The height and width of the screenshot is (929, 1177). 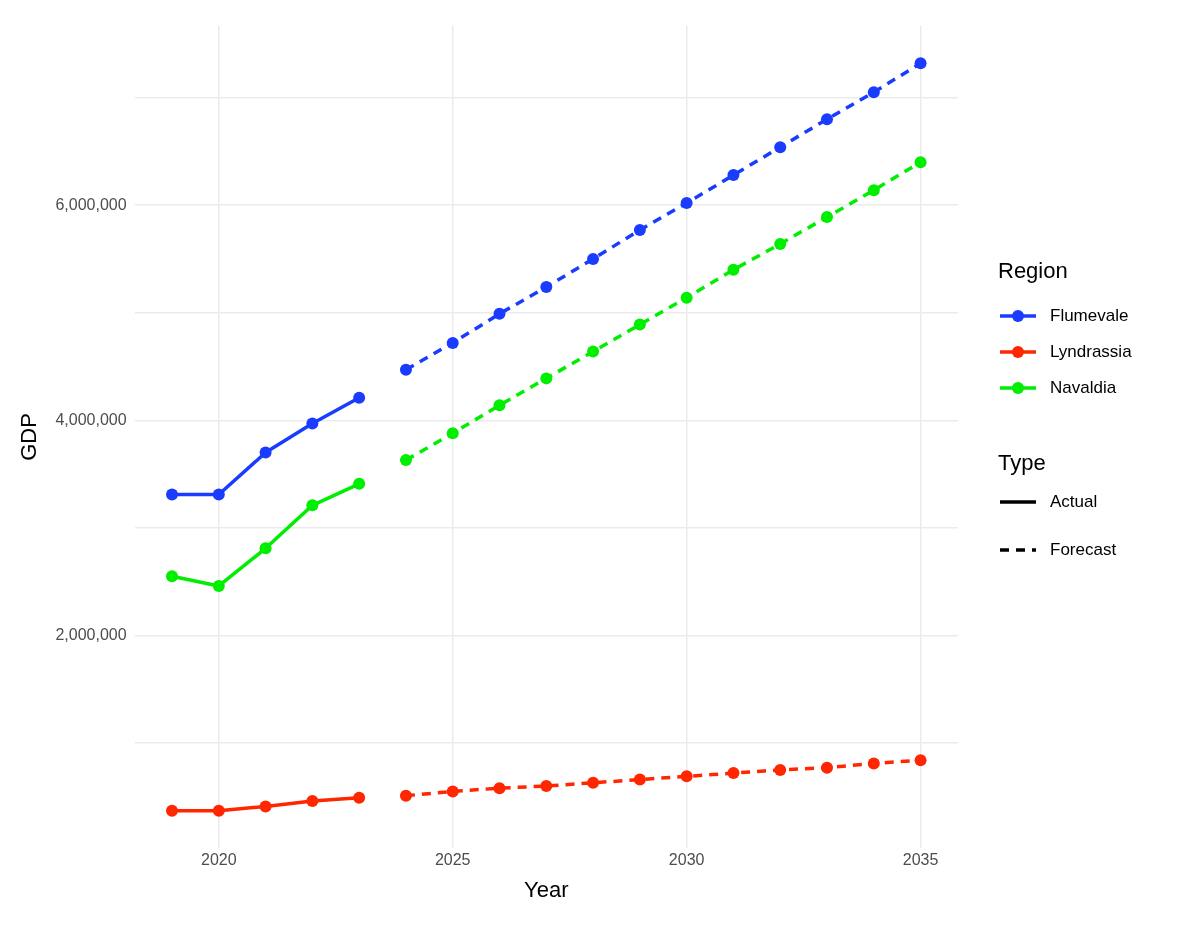 I want to click on legend-label: Flumevale, so click(x=1089, y=316).